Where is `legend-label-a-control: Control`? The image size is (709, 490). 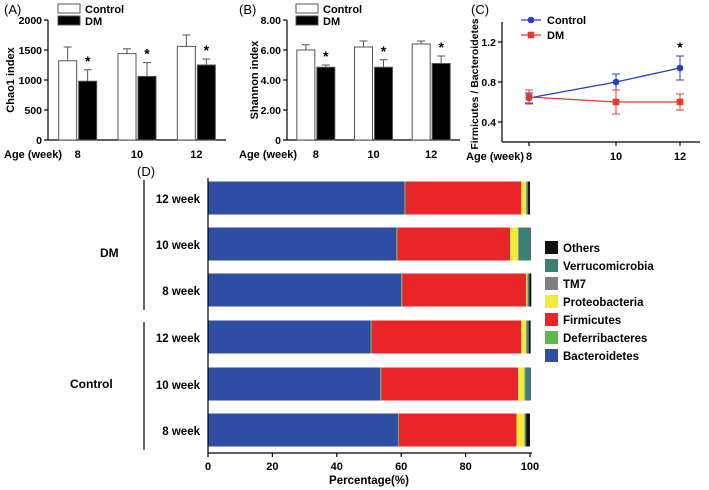 legend-label-a-control: Control is located at coordinates (104, 10).